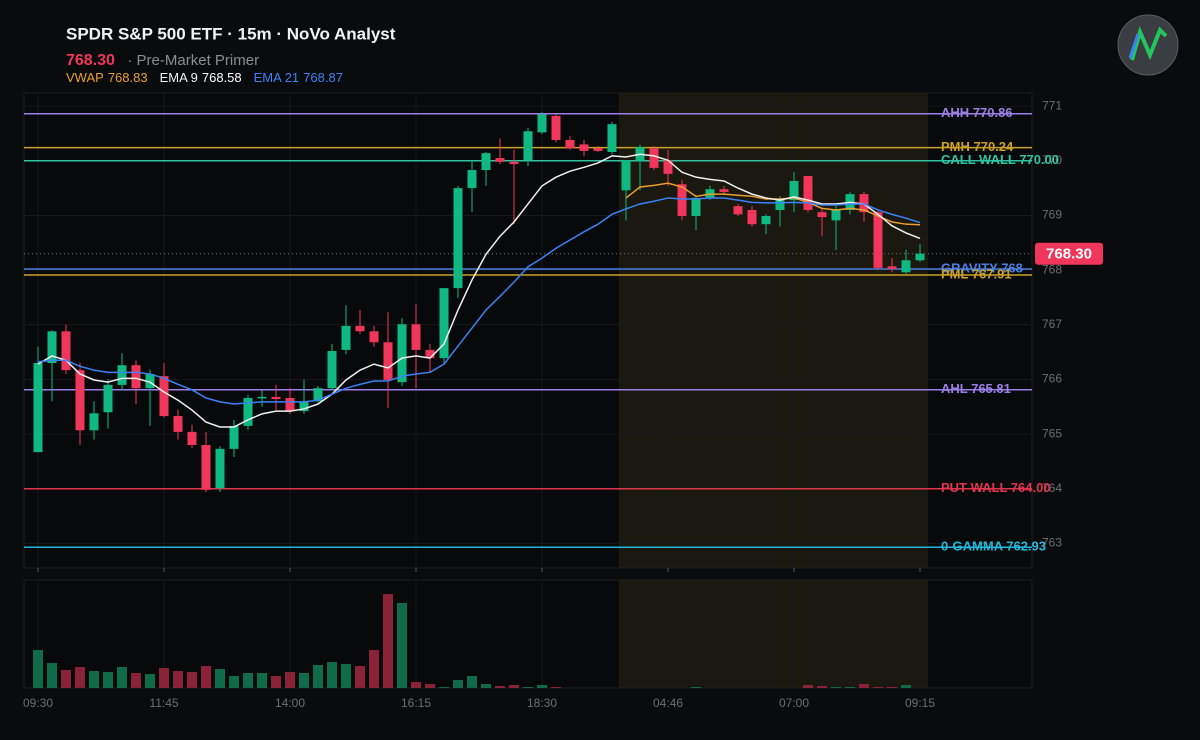 The image size is (1200, 740). I want to click on premarket-shade, so click(773, 634).